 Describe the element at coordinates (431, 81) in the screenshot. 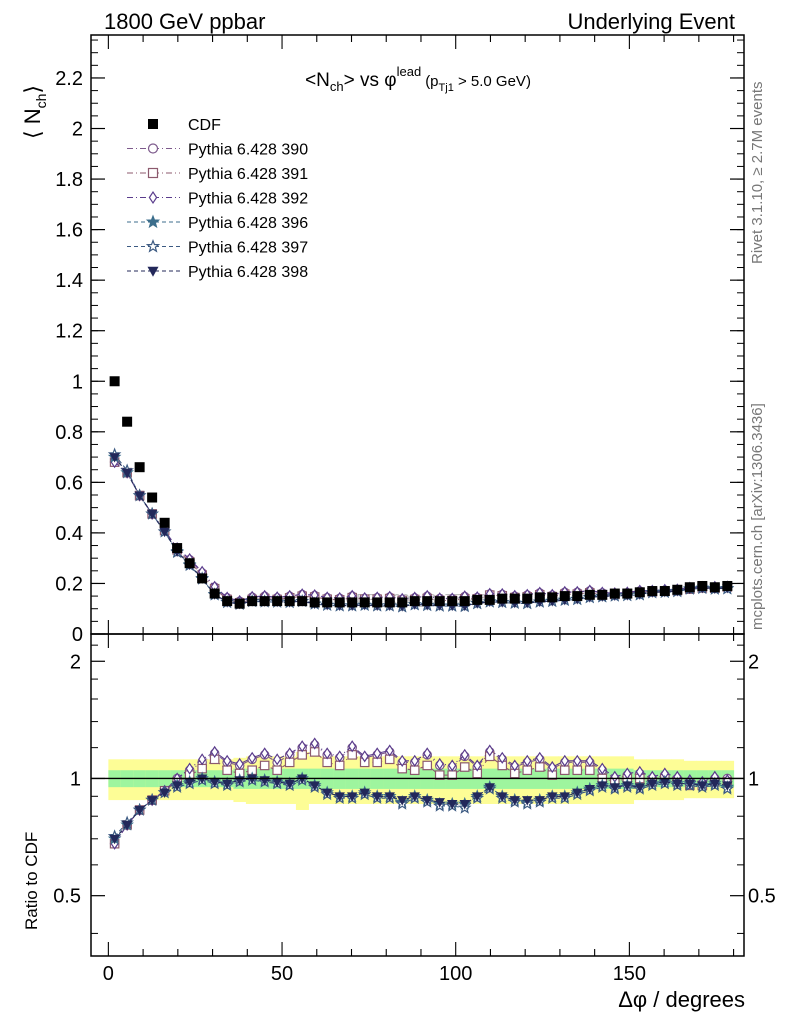

I see `title-part-c: (p` at that location.